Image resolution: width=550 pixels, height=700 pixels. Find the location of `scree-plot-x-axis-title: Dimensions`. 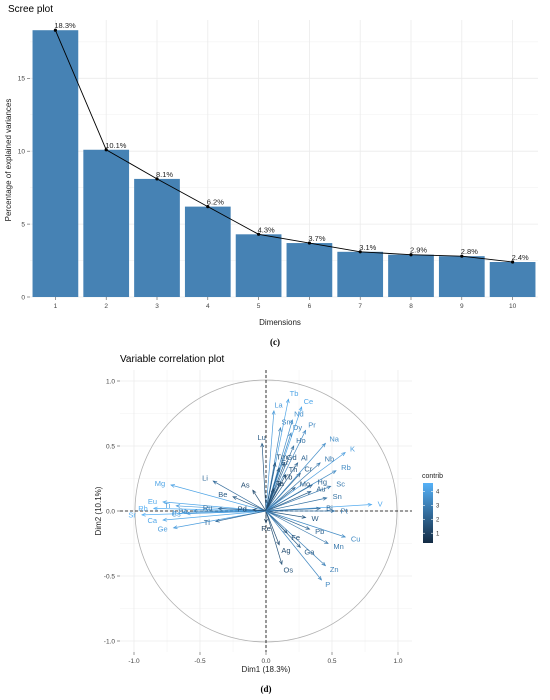

scree-plot-x-axis-title: Dimensions is located at coordinates (280, 322).